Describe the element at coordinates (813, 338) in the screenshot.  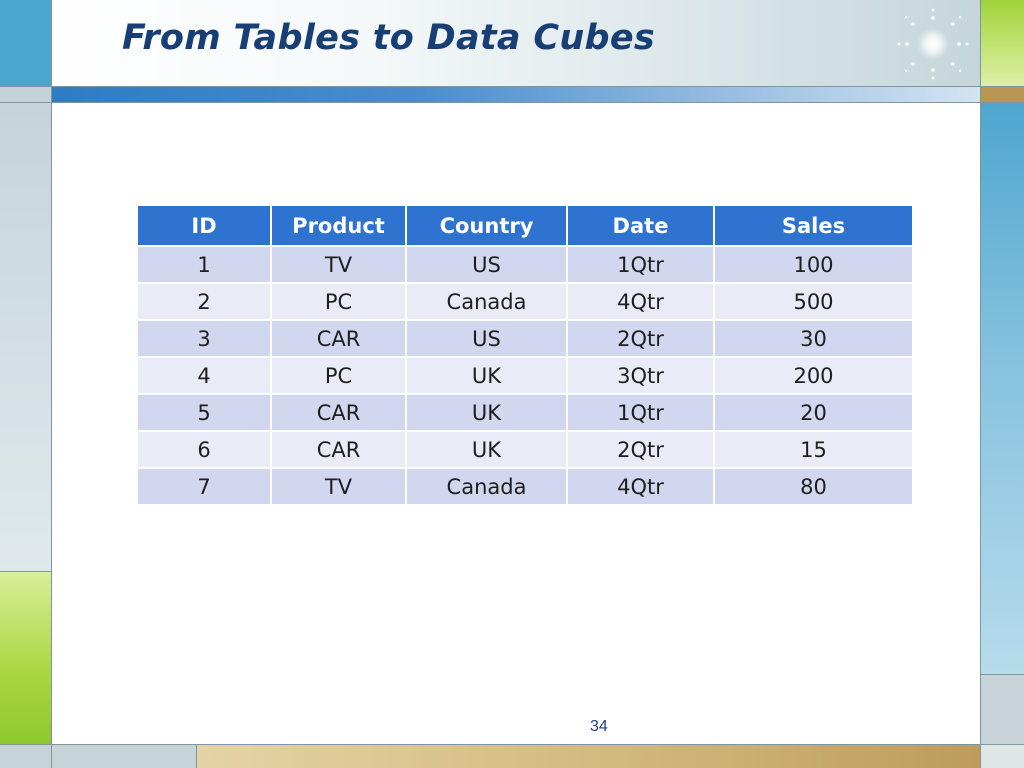
I see `cell-sales: 30` at that location.